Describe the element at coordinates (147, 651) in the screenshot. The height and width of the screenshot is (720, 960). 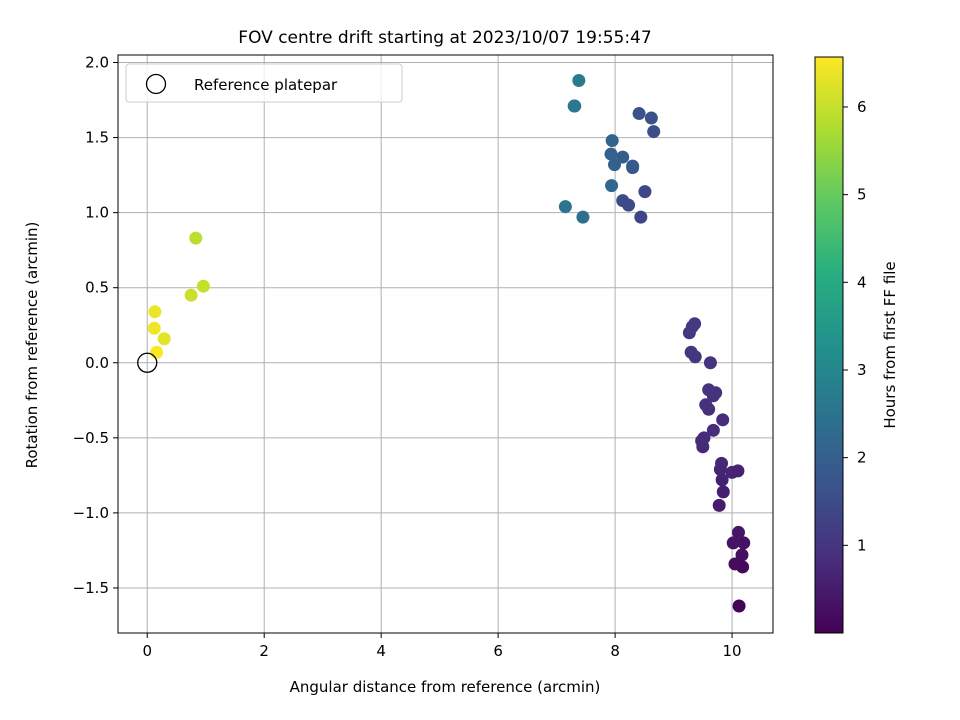
I see `x-tick-label: 0` at that location.